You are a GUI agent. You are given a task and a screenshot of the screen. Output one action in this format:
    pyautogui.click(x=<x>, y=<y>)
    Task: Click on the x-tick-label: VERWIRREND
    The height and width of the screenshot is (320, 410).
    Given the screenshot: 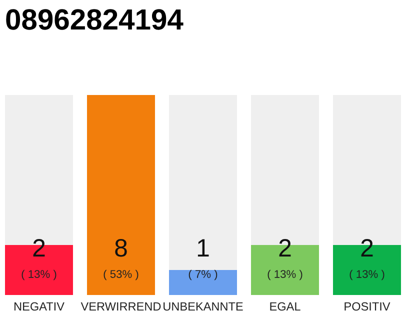 What is the action you would take?
    pyautogui.click(x=120, y=306)
    